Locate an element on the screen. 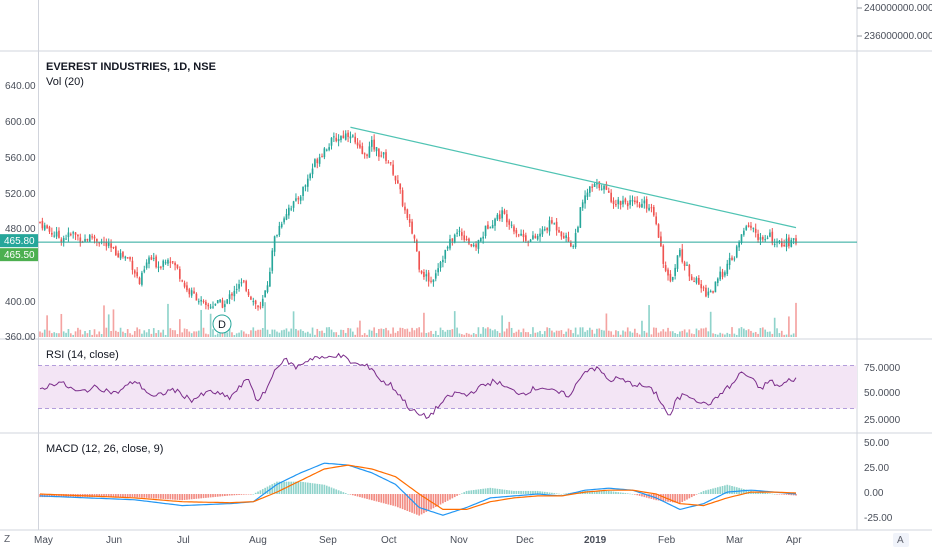  zoom-button: Z is located at coordinates (7, 539).